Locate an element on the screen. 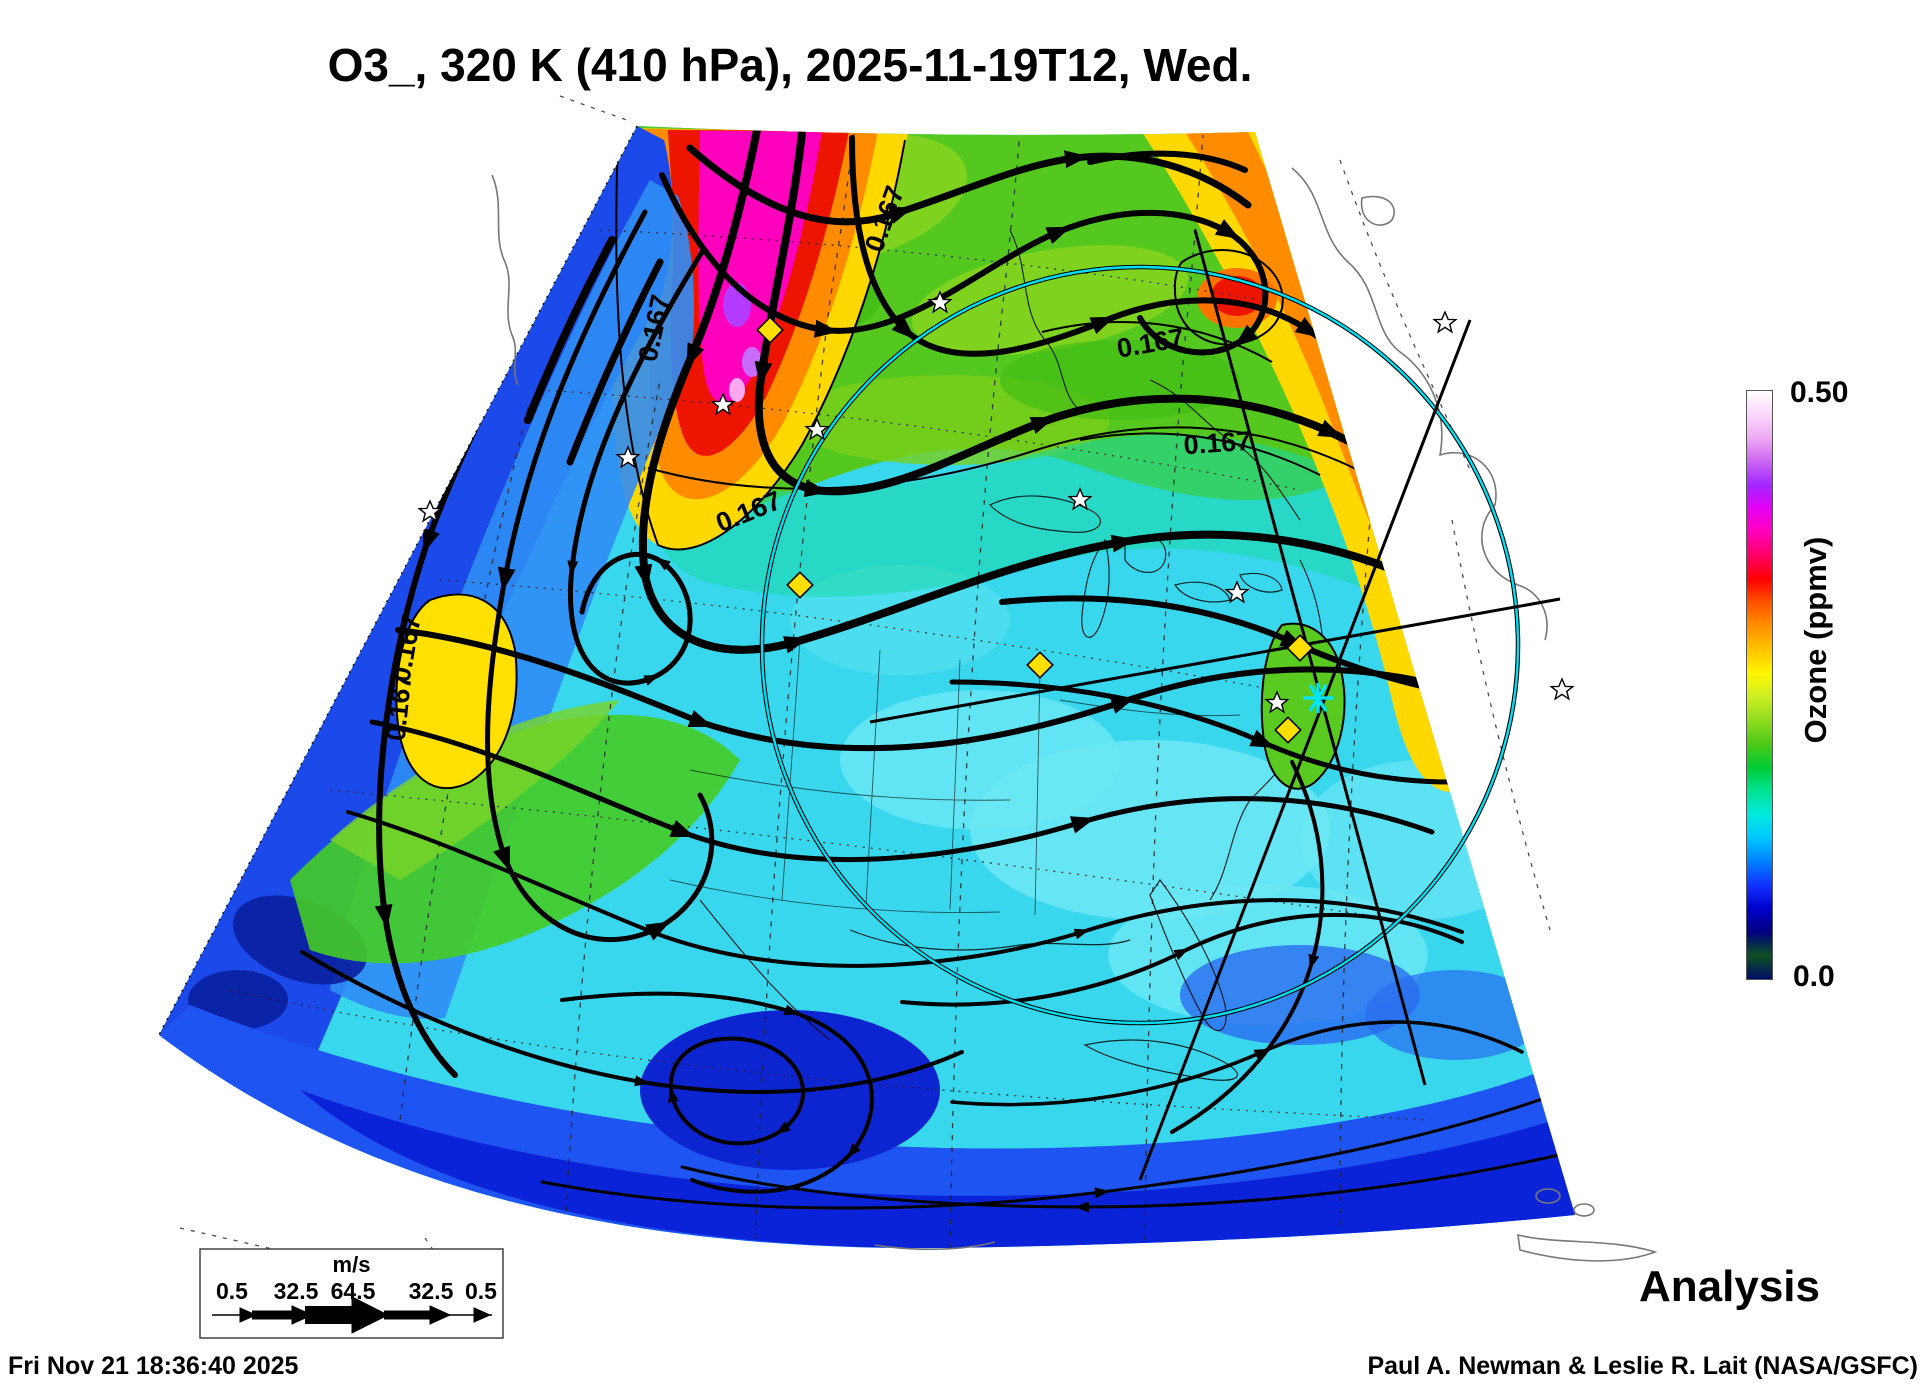 Image resolution: width=1926 pixels, height=1394 pixels. colorbar-tick-max: 0.50 is located at coordinates (1819, 392).